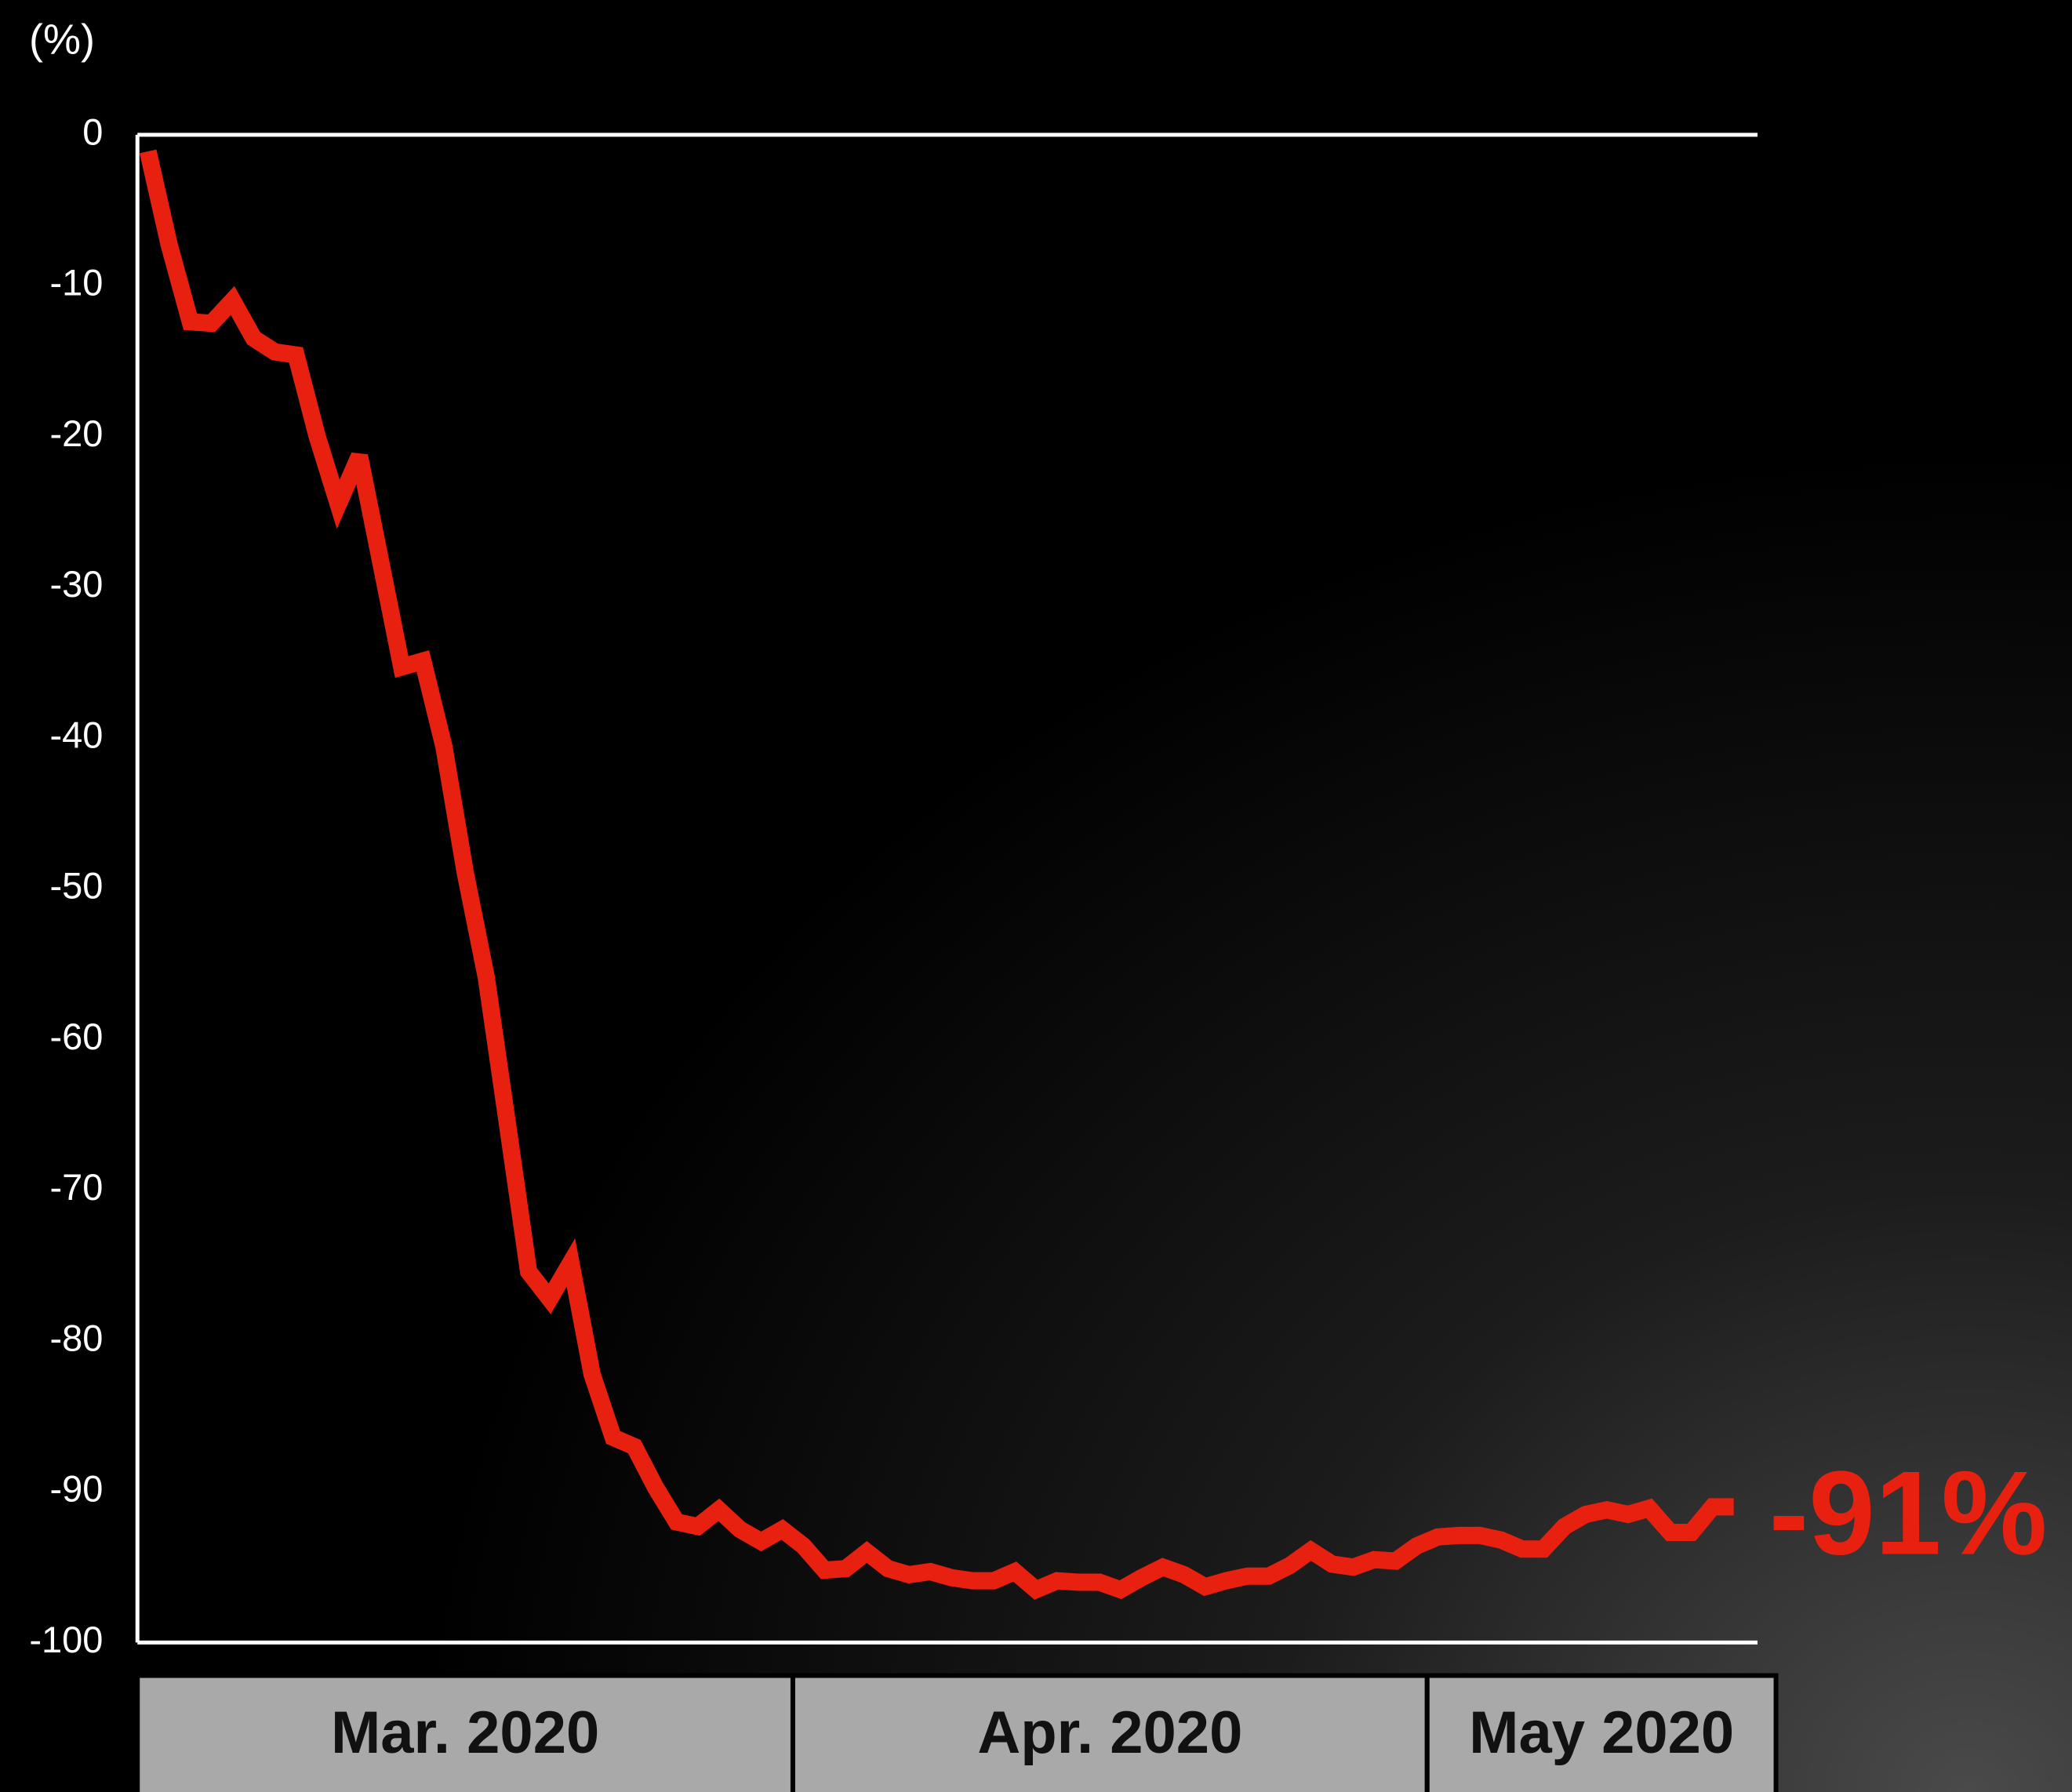 The image size is (2072, 1792). What do you see at coordinates (76, 1489) in the screenshot?
I see `y-tick-label: -90` at bounding box center [76, 1489].